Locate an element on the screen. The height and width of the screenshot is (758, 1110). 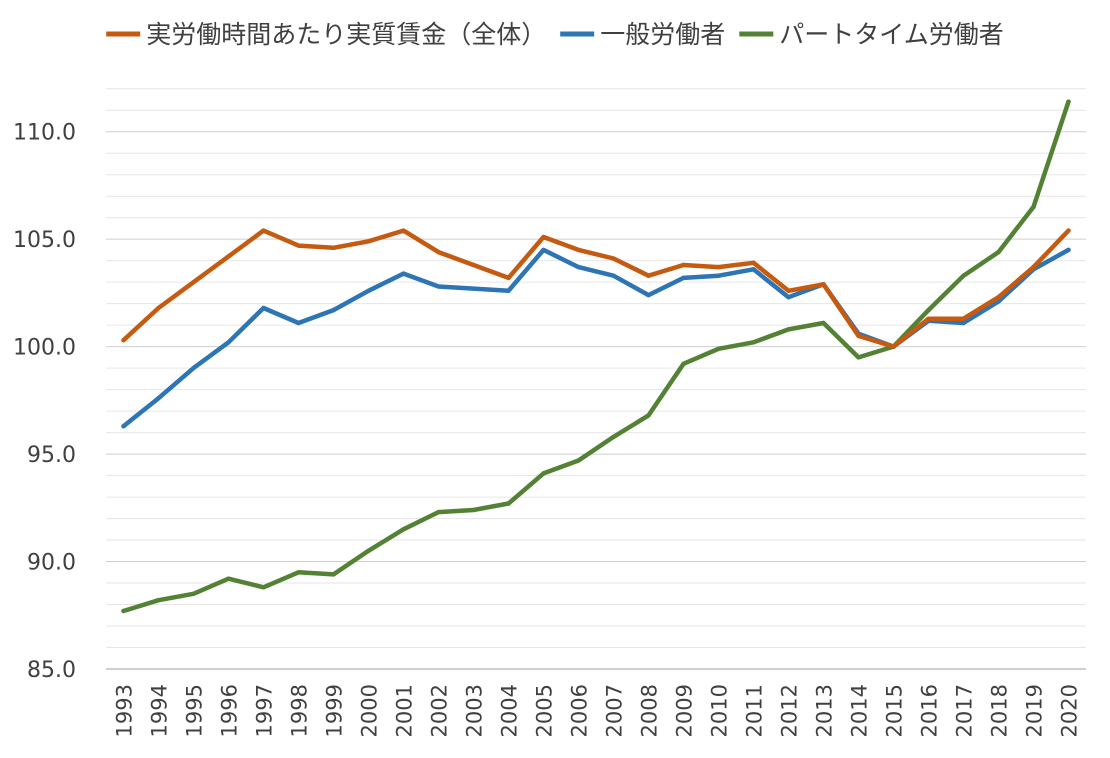
x-tick-label: 2013 is located at coordinates (825, 710).